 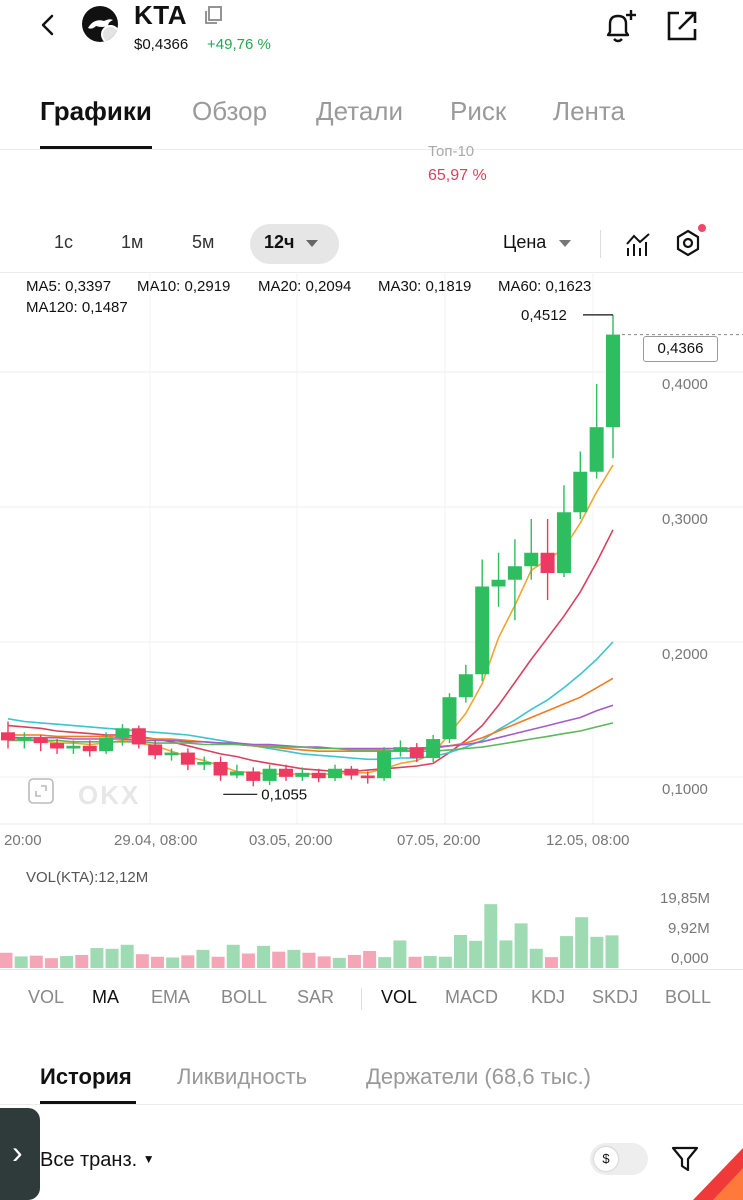 I want to click on ma10-label: MA10: 0,2919, so click(x=184, y=286).